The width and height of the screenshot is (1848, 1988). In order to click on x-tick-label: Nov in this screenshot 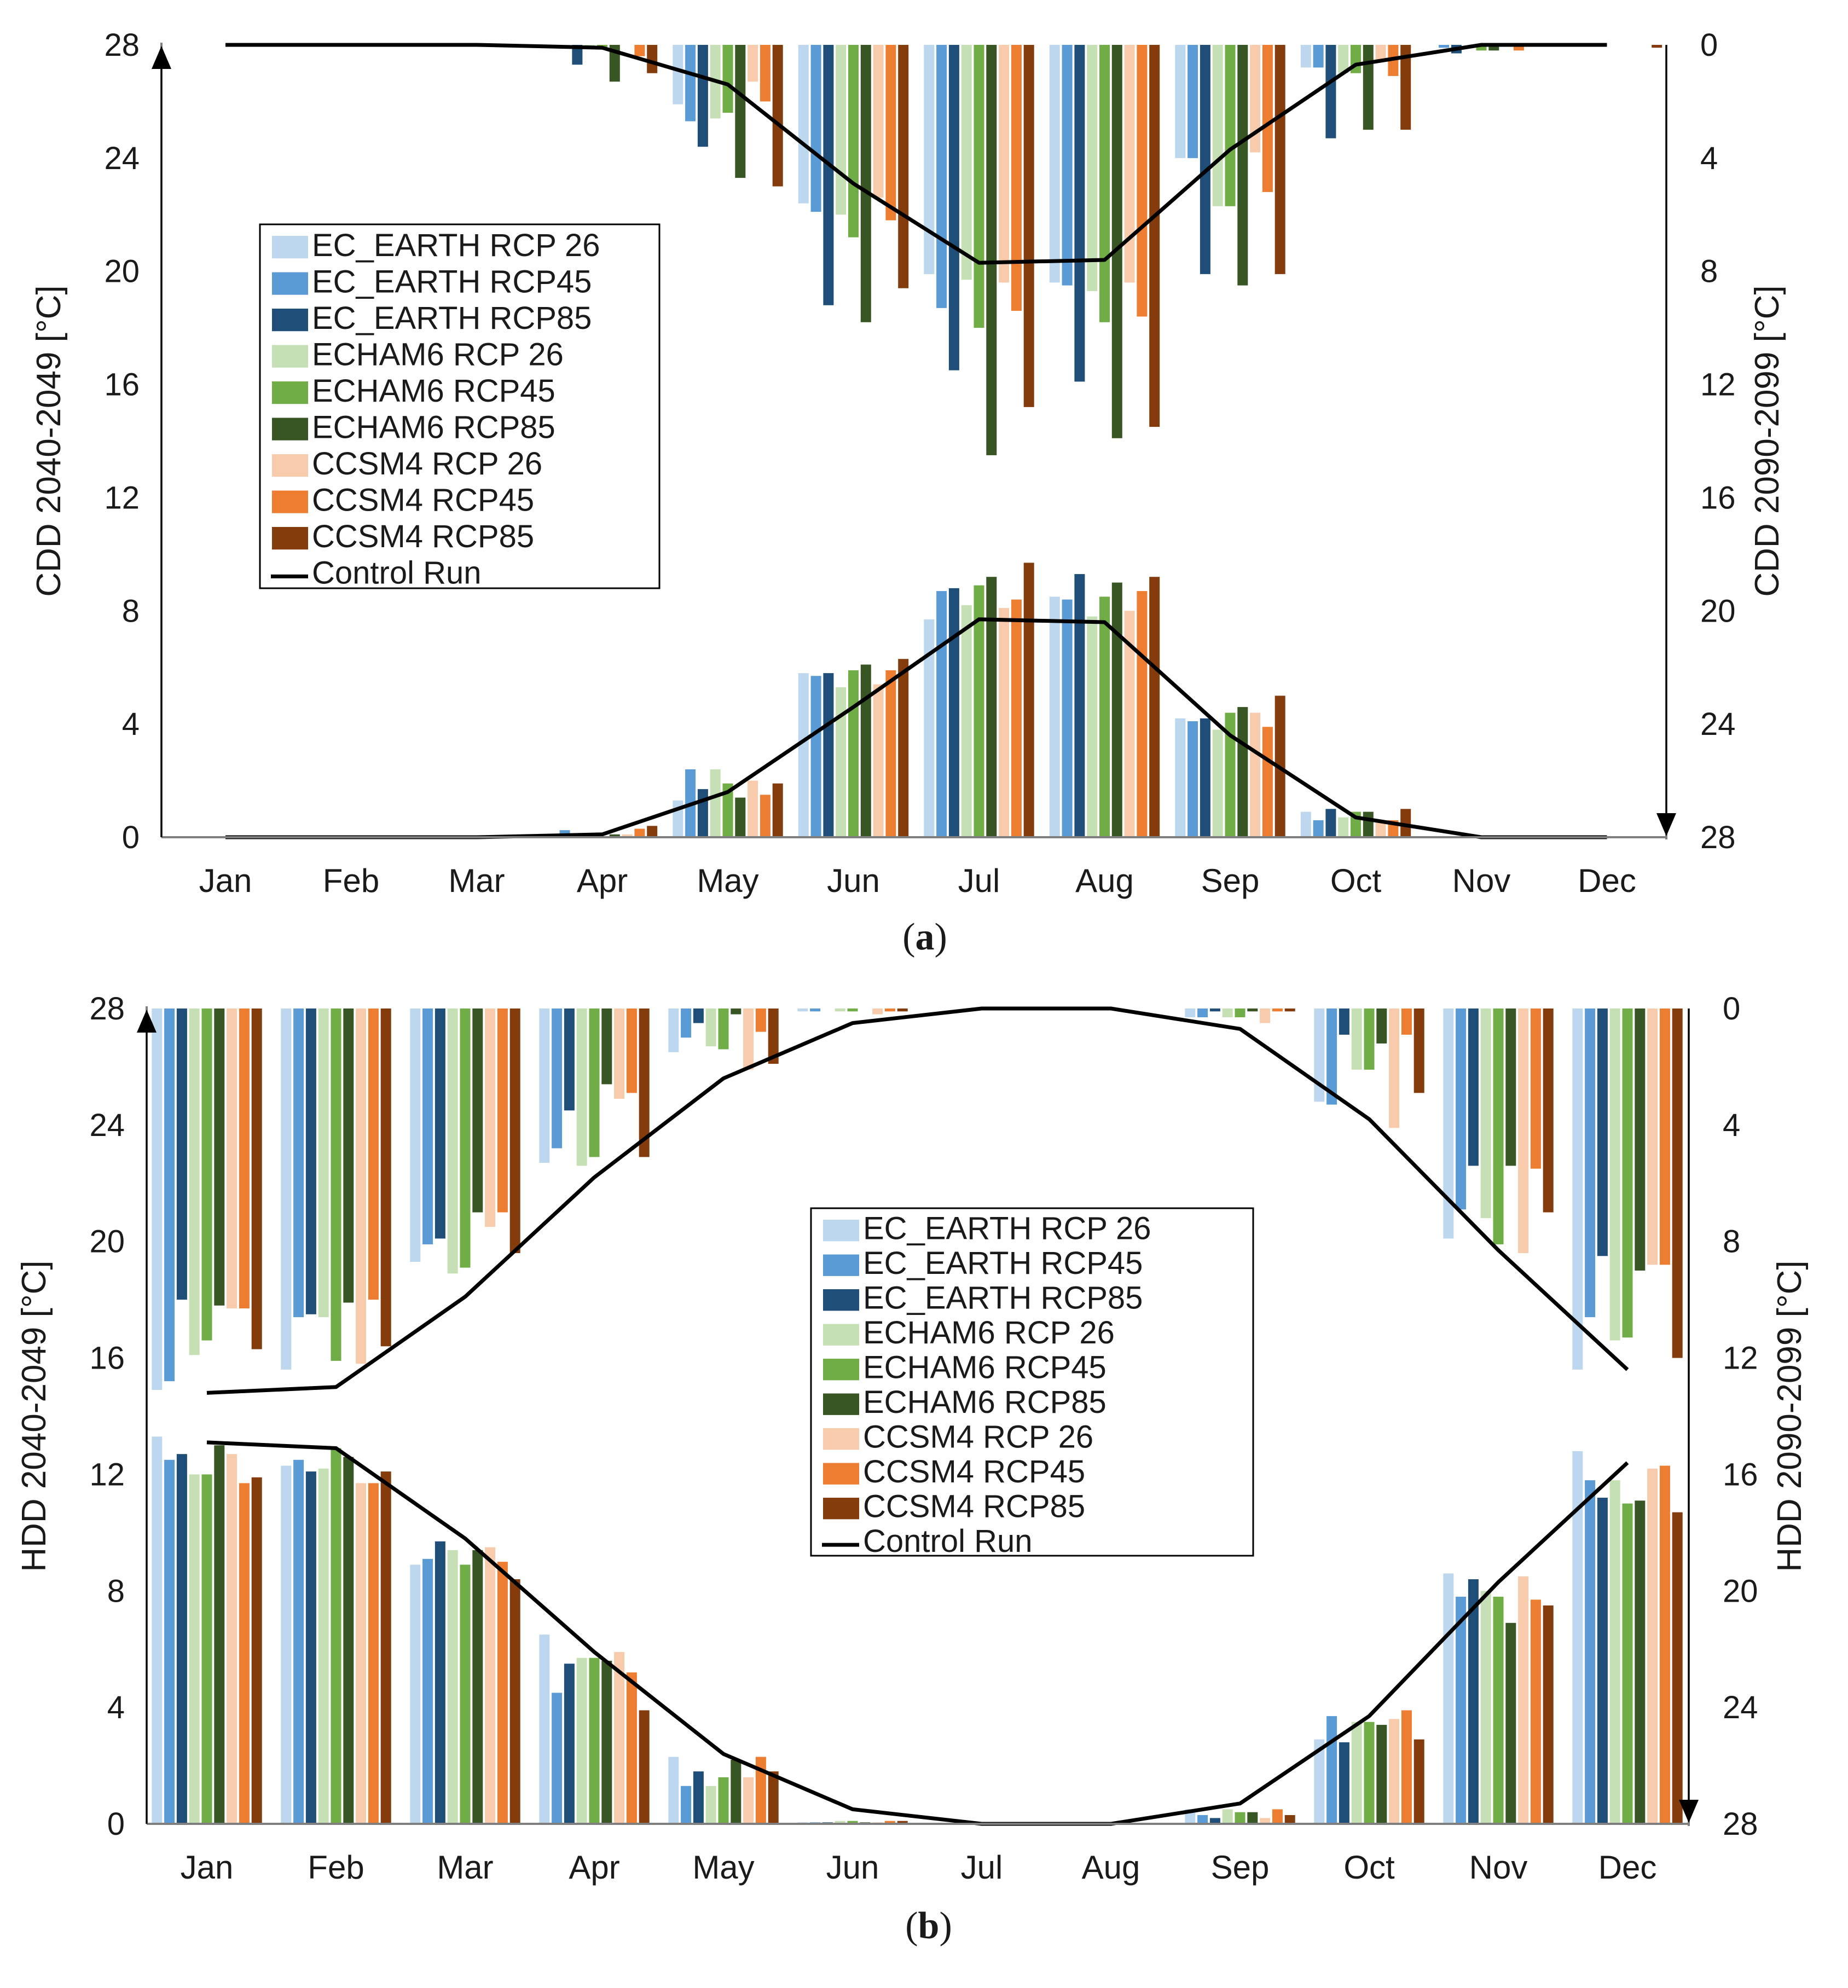, I will do `click(1498, 1867)`.